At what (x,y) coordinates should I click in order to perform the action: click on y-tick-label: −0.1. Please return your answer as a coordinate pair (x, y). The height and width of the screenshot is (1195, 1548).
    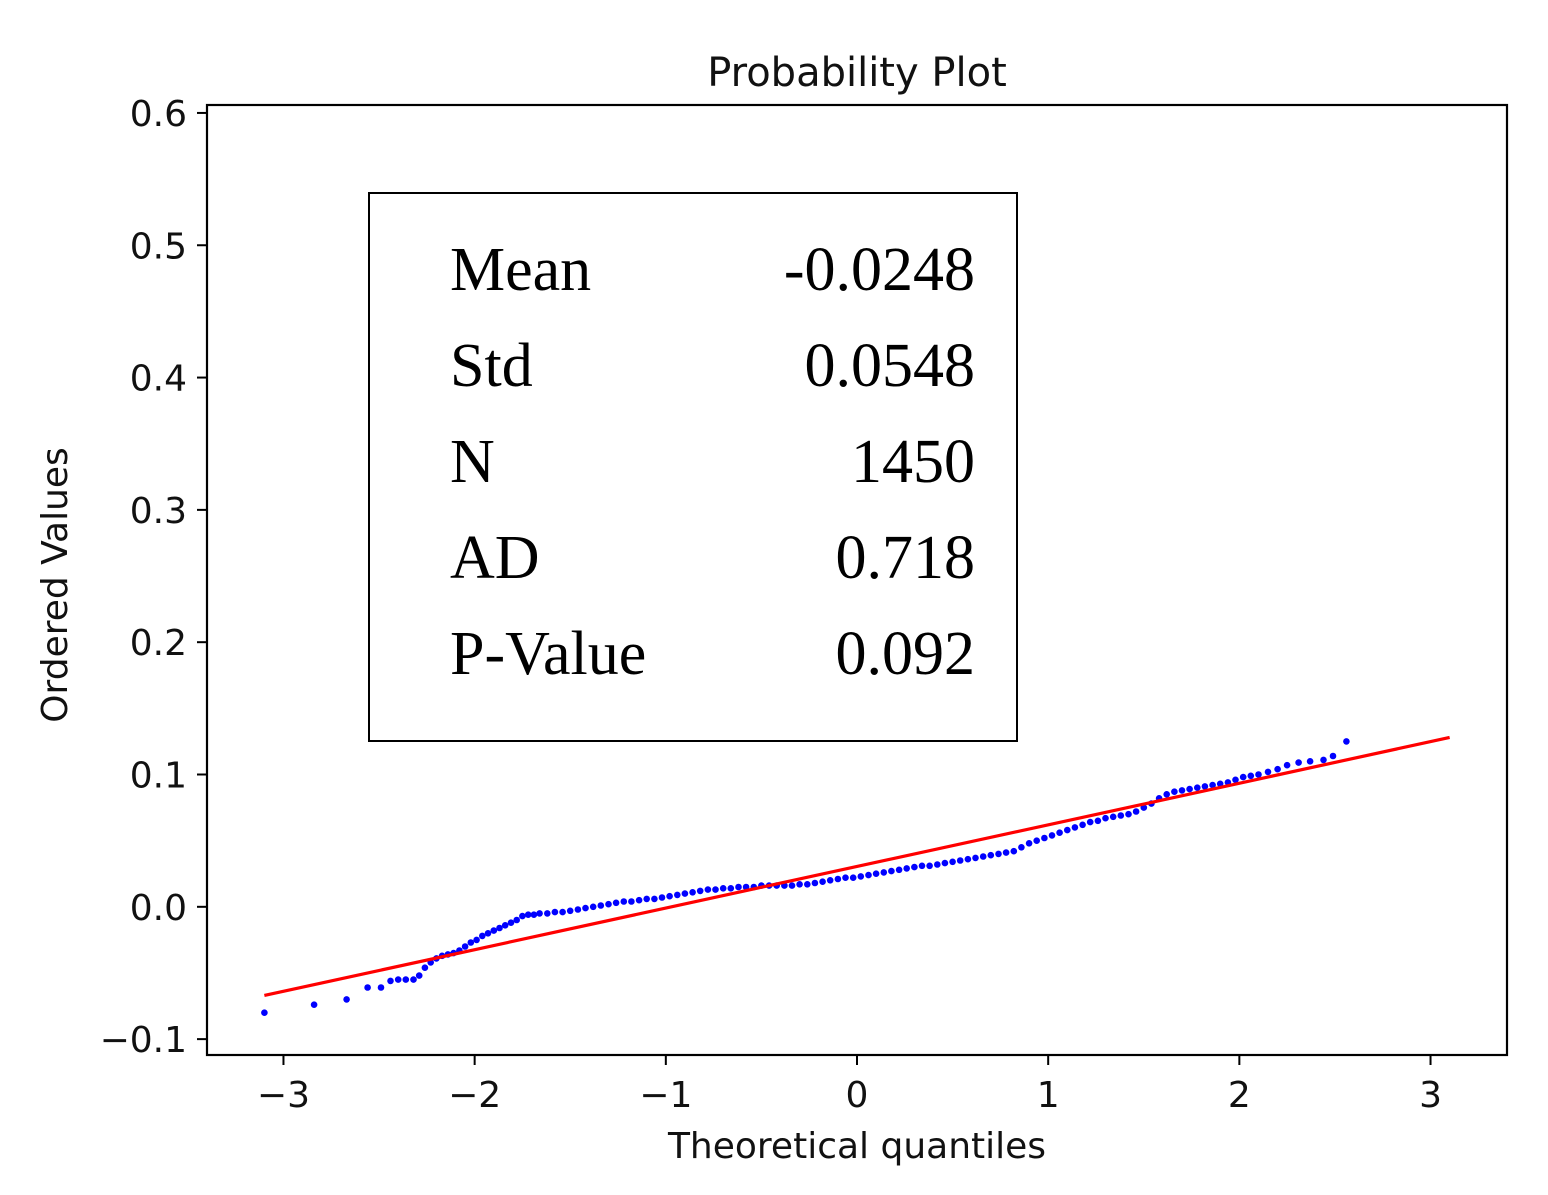
    Looking at the image, I should click on (143, 1040).